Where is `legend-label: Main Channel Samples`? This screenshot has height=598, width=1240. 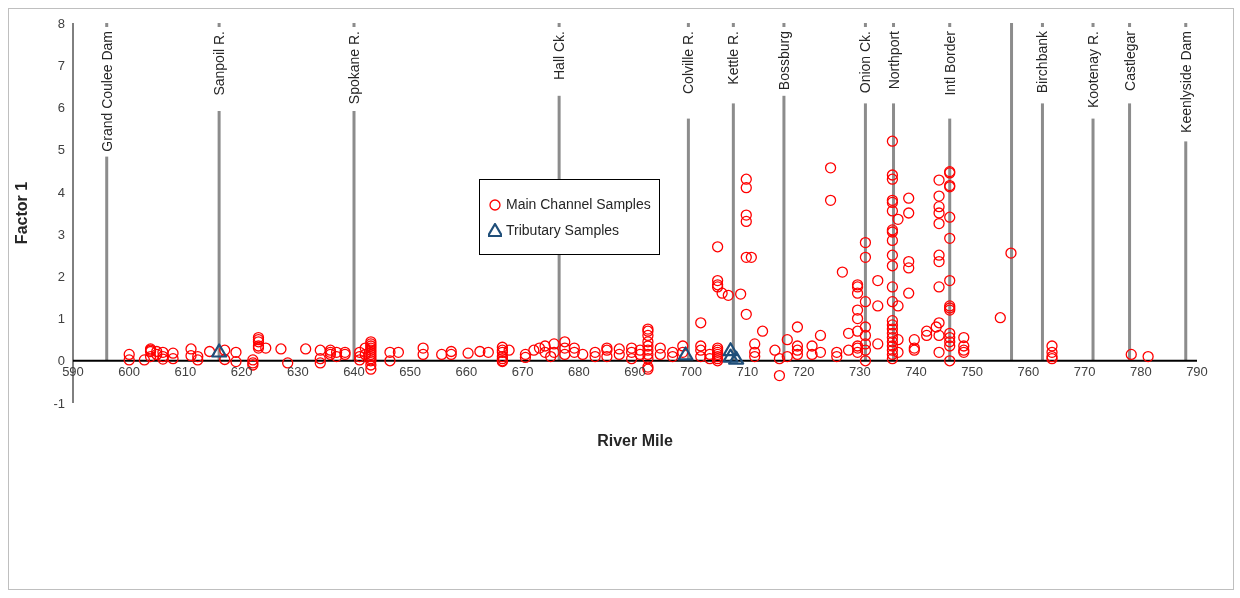
legend-label: Main Channel Samples is located at coordinates (578, 204).